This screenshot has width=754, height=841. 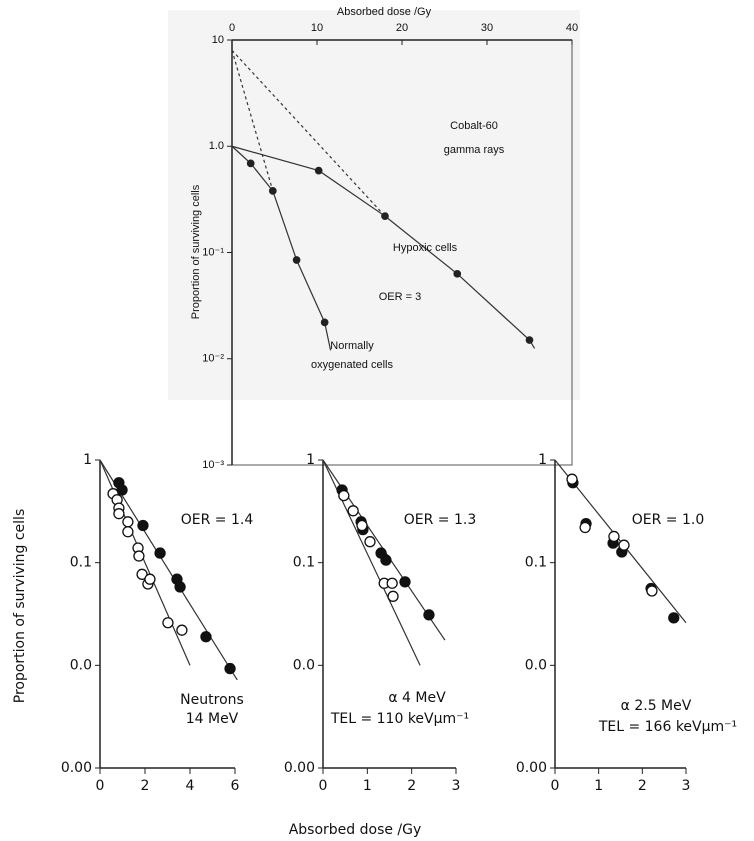 I want to click on annotation: TEL = 166 keVμm⁻¹, so click(x=667, y=727).